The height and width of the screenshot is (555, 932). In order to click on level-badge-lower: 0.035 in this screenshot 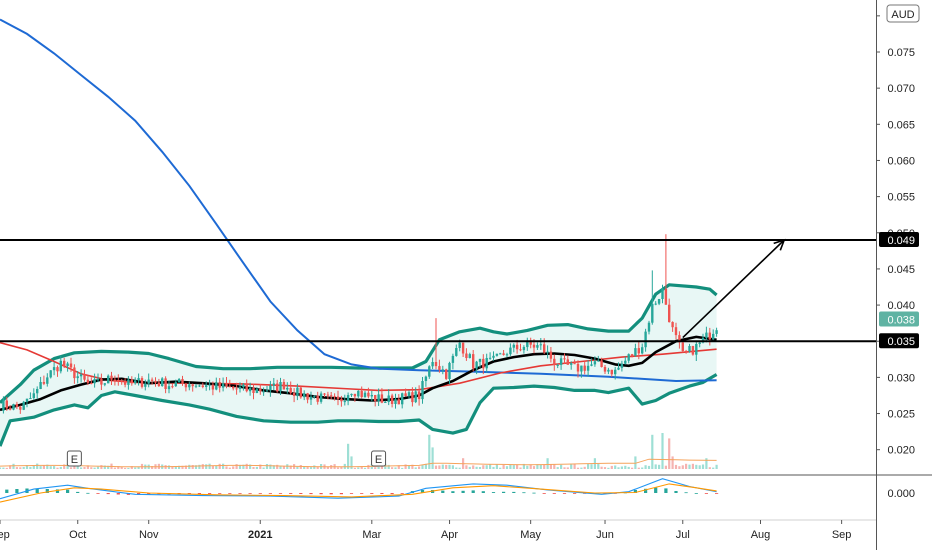, I will do `click(899, 341)`.